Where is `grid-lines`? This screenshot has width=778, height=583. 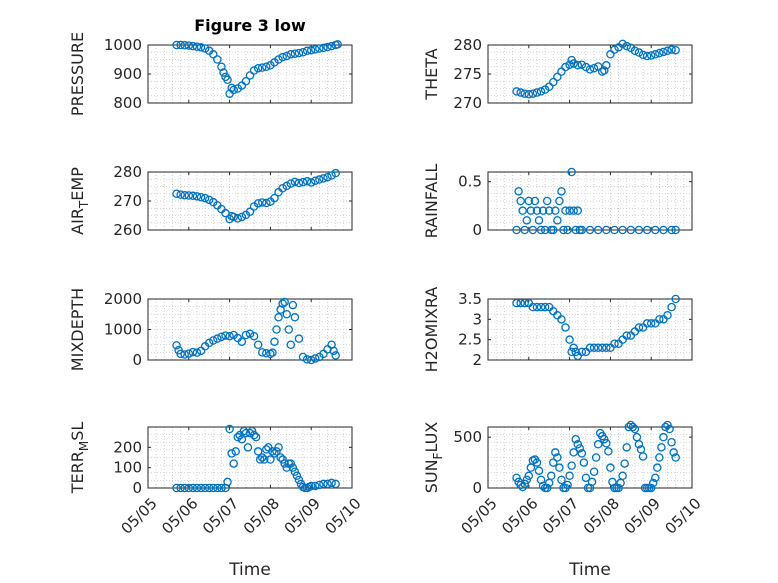
grid-lines is located at coordinates (250, 329).